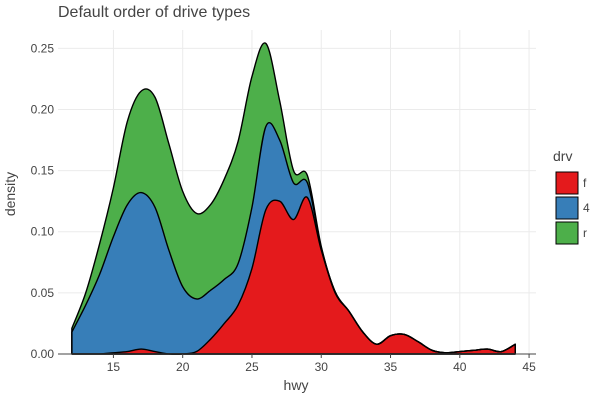 The height and width of the screenshot is (400, 600). What do you see at coordinates (154, 12) in the screenshot?
I see `chart-title: Default order of drive types` at bounding box center [154, 12].